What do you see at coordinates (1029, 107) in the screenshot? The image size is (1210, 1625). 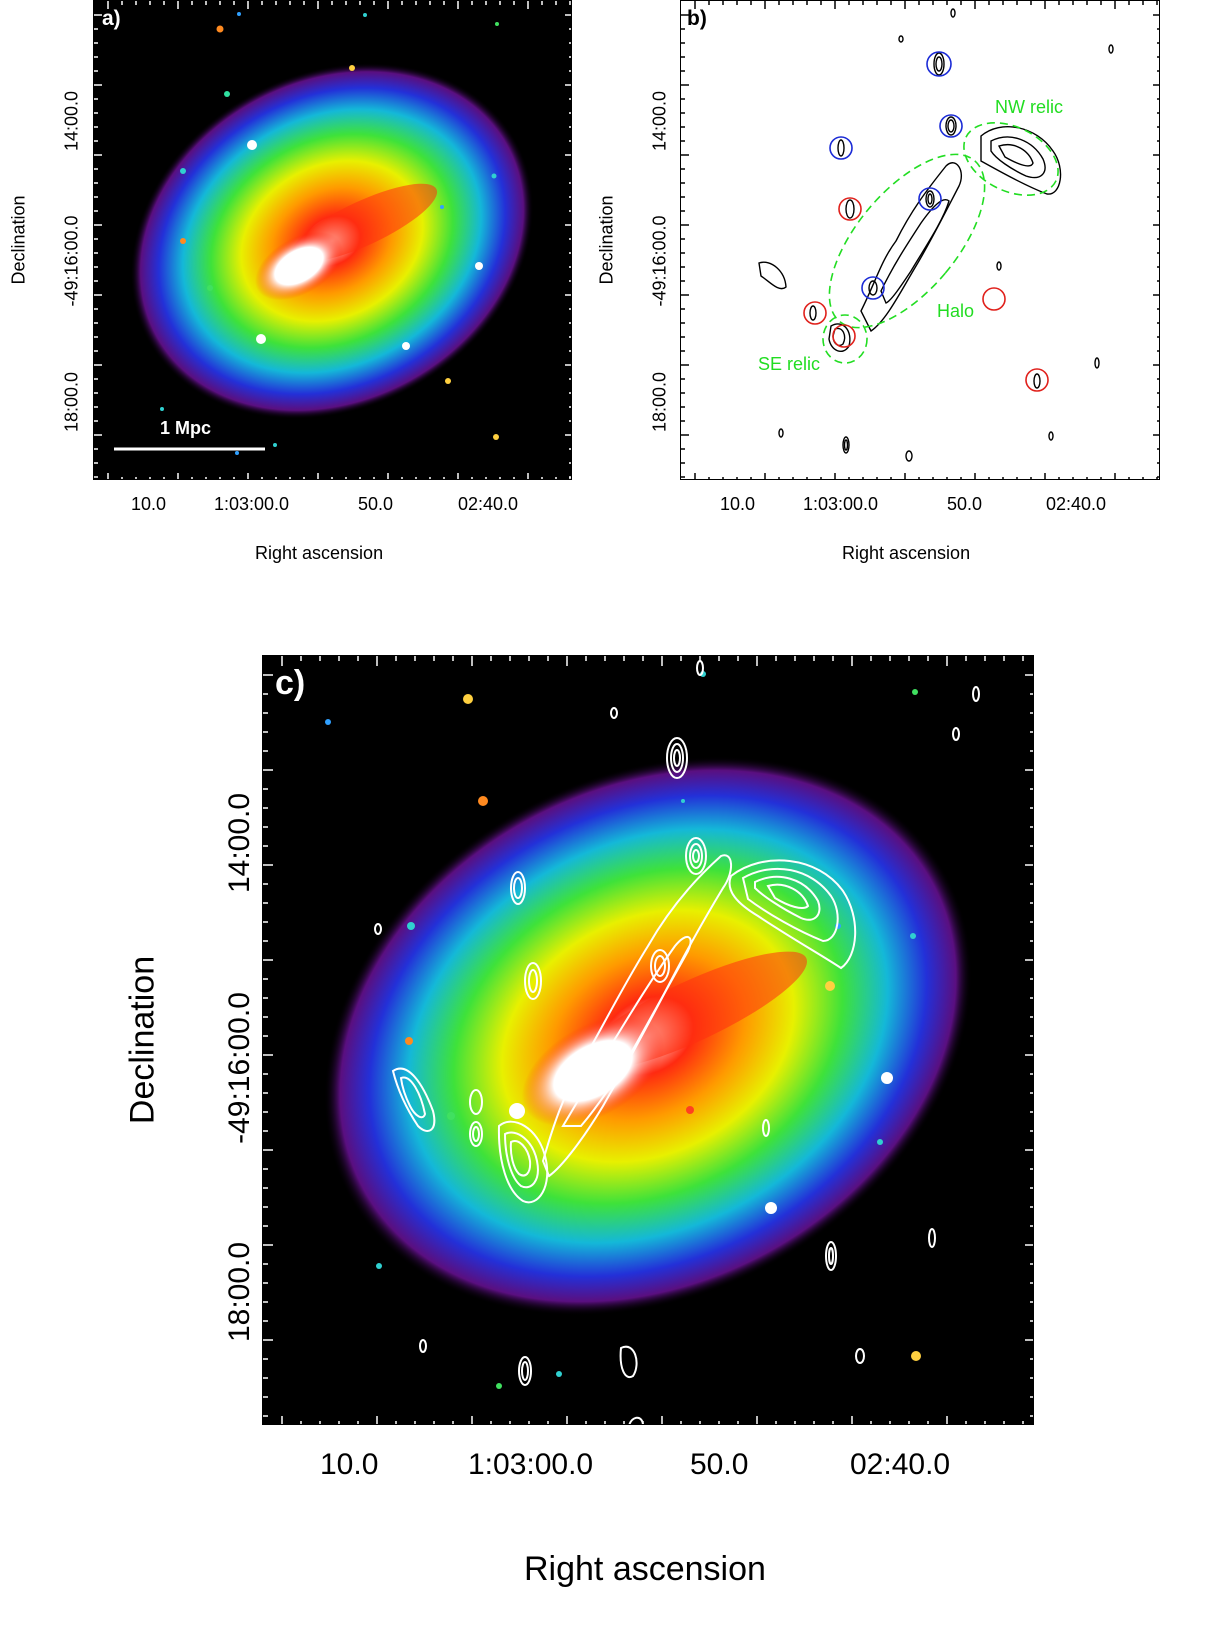 I see `nw-relic-label: NW relic` at bounding box center [1029, 107].